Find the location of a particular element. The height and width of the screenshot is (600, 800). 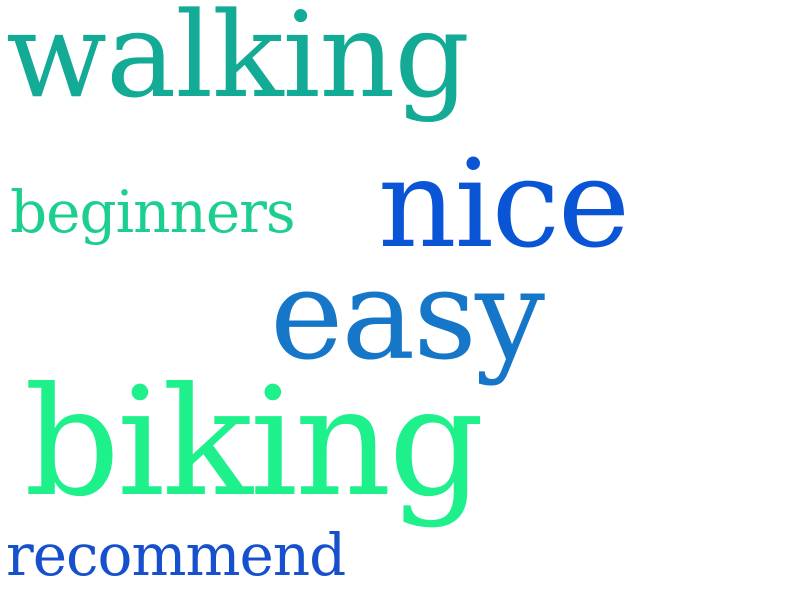

word-nice: nice is located at coordinates (504, 204).